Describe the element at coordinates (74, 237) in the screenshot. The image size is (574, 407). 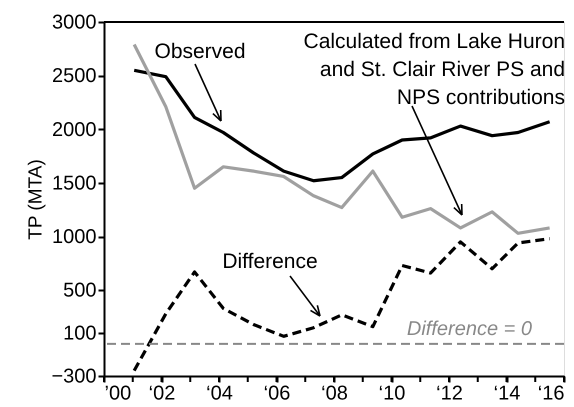
I see `y-tick-label: 1000` at that location.